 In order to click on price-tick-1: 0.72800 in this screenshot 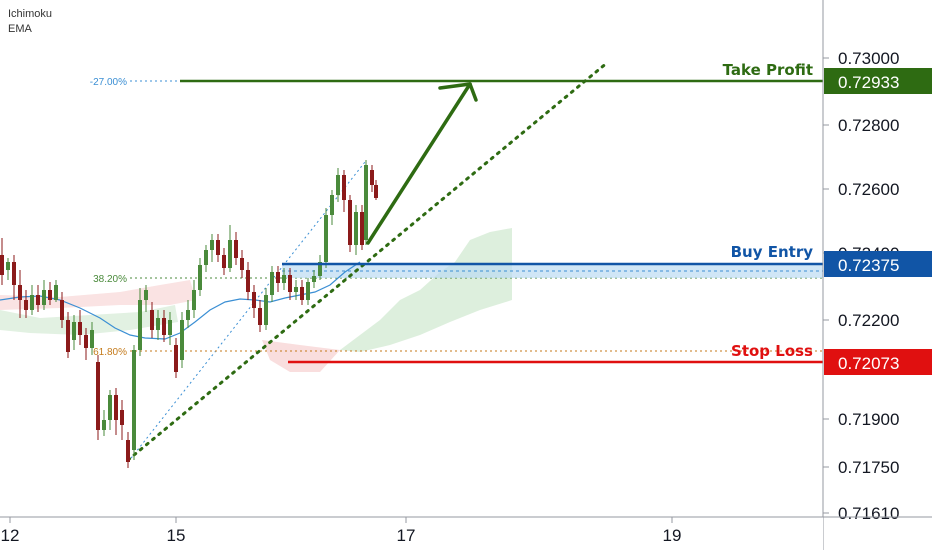, I will do `click(868, 125)`.